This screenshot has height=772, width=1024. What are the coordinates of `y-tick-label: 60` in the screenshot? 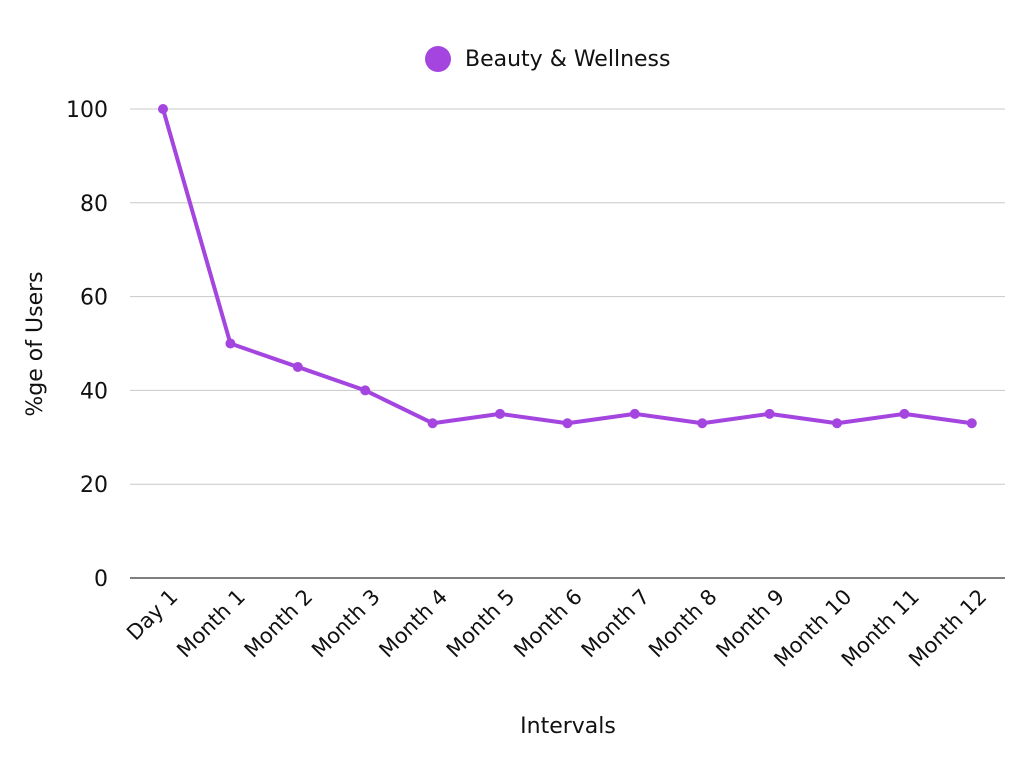 It's located at (94, 298).